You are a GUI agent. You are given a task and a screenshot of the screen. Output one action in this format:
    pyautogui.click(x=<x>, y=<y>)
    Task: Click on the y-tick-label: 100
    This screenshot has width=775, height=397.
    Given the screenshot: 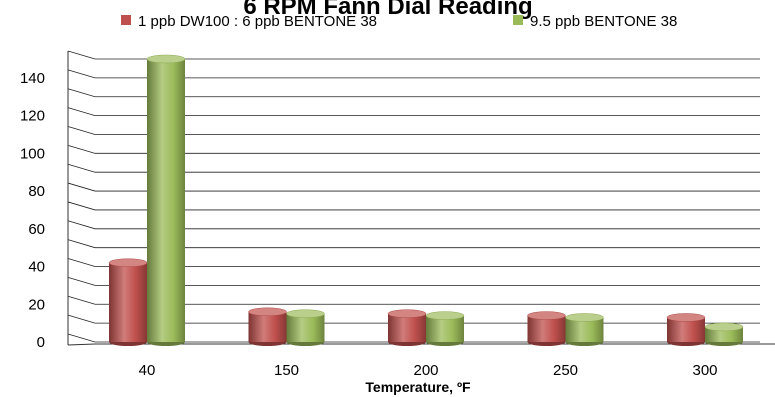 What is the action you would take?
    pyautogui.click(x=32, y=153)
    